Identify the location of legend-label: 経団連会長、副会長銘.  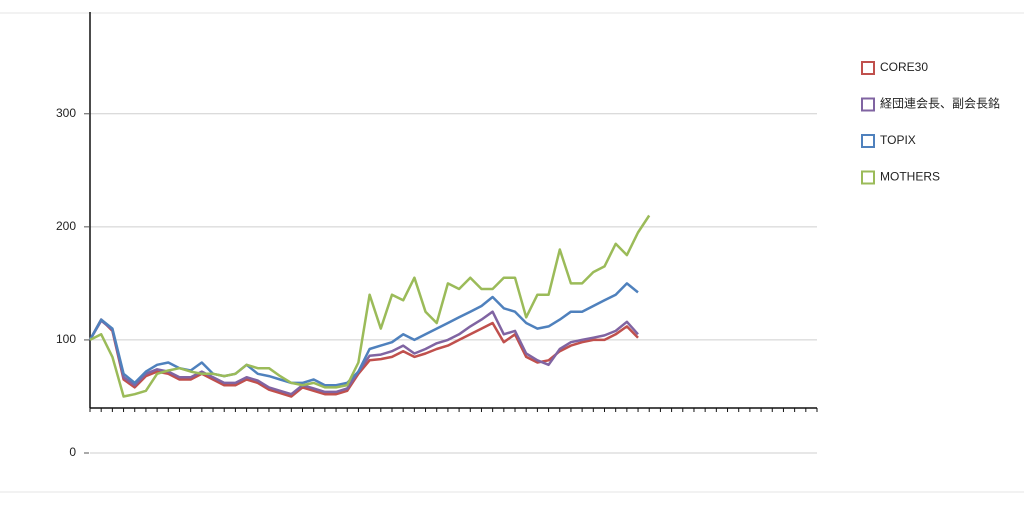
(940, 103).